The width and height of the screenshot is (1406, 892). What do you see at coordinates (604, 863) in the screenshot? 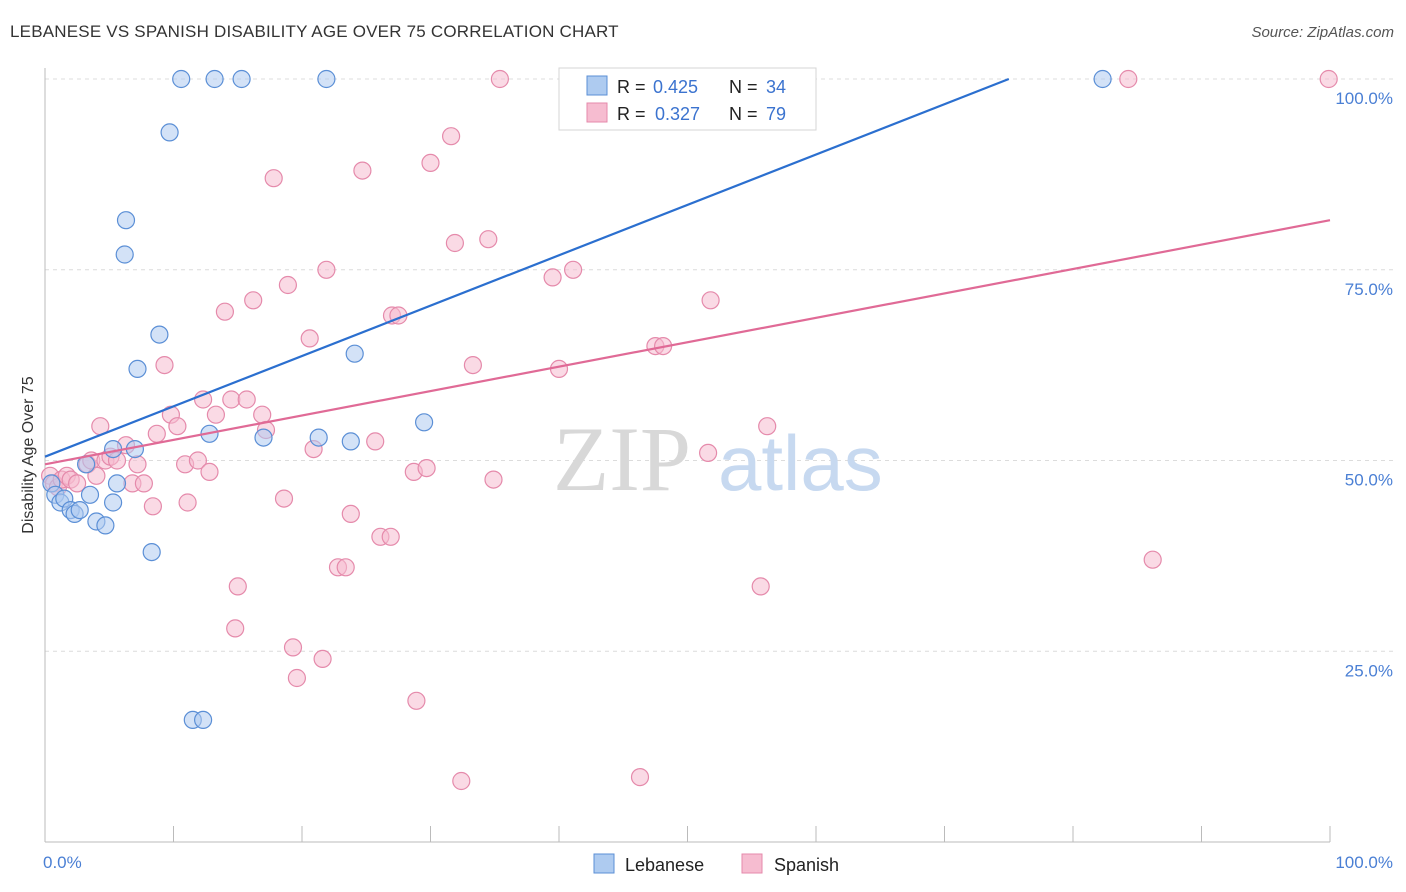
I see `bottom-legend-swatch-lebanese` at bounding box center [604, 863].